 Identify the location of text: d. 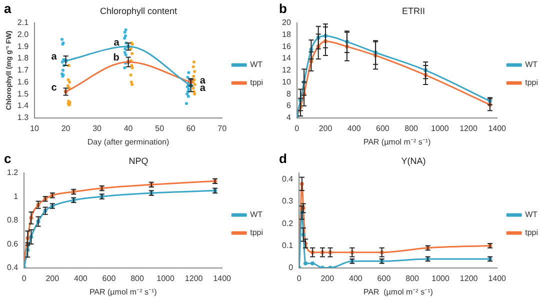
(283, 158).